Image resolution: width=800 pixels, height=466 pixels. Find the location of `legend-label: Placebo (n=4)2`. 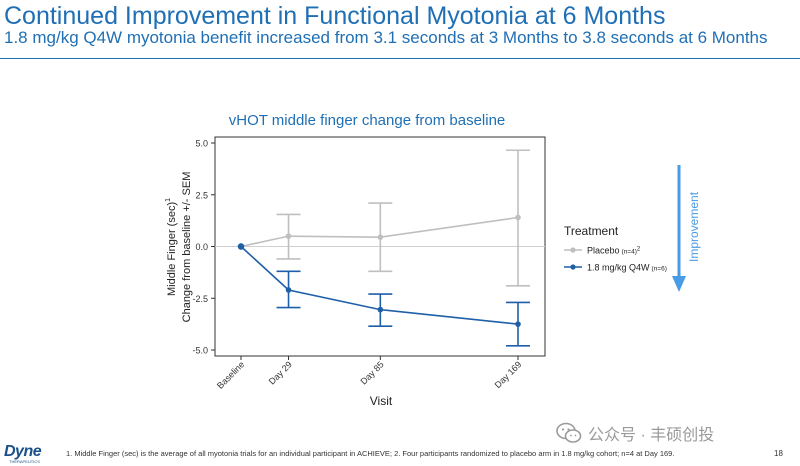

legend-label: Placebo (n=4)2 is located at coordinates (614, 251).